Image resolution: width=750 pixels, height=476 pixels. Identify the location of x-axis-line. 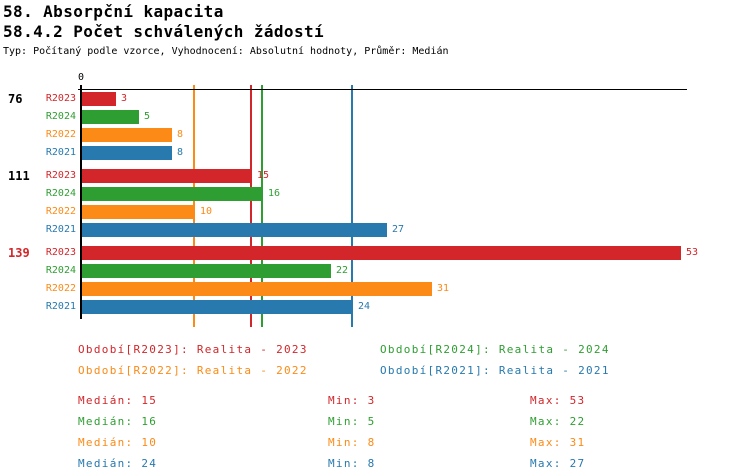
(382, 89).